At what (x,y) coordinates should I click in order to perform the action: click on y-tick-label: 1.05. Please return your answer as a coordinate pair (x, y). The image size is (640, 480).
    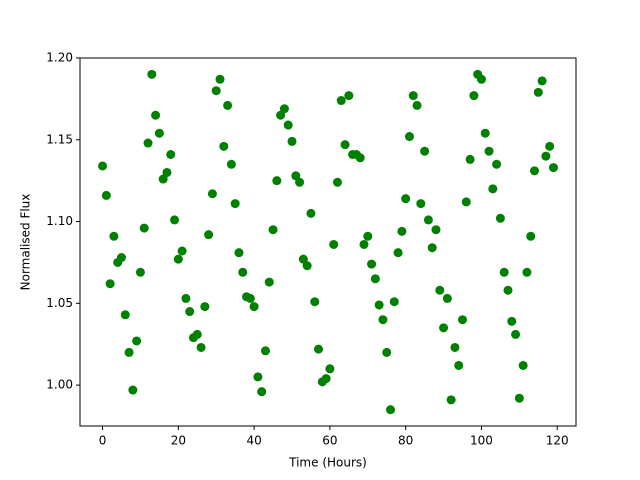
    Looking at the image, I should click on (59, 303).